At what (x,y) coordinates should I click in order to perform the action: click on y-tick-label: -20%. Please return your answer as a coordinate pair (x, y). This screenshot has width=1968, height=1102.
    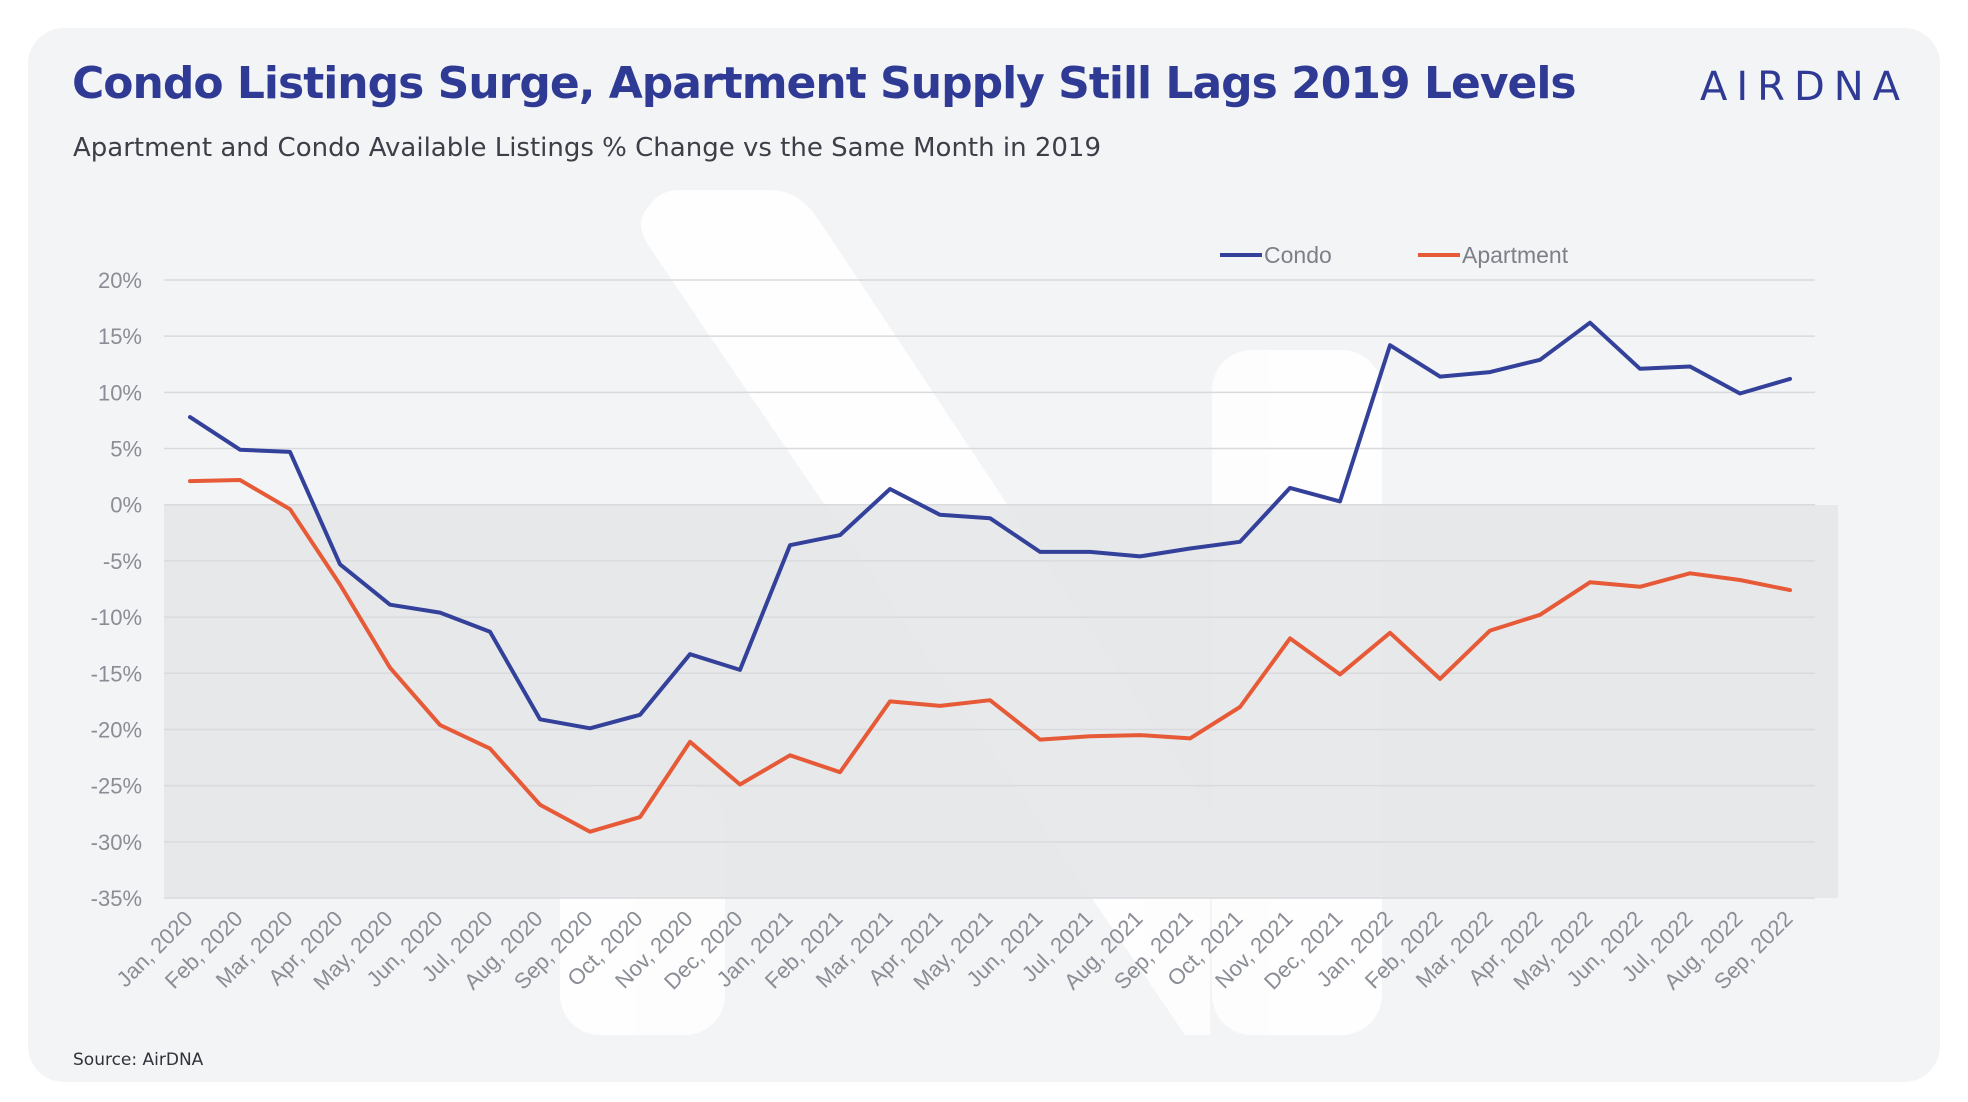
    Looking at the image, I should click on (116, 729).